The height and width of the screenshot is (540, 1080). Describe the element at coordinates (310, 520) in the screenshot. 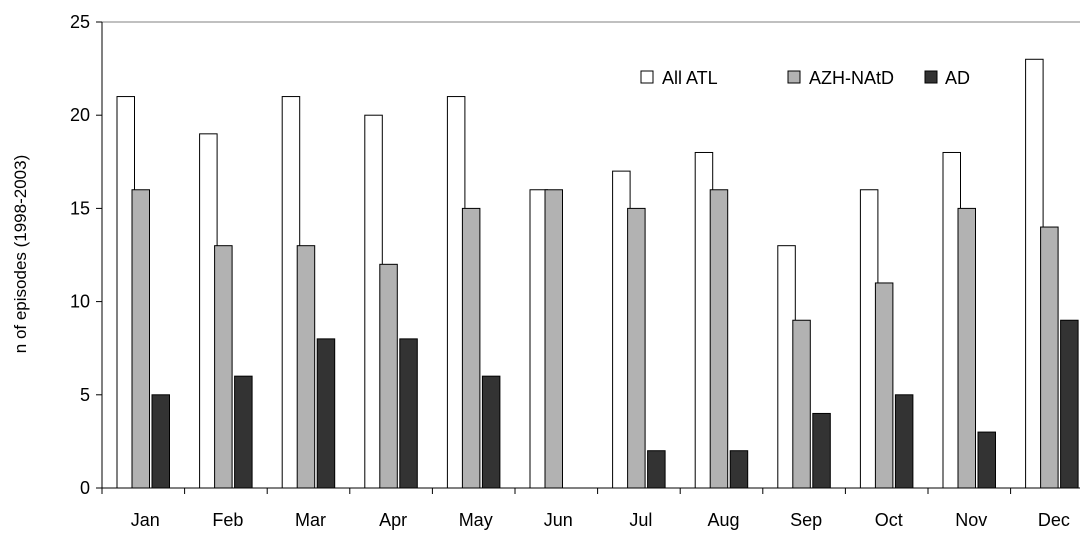

I see `x-tick-label-mar: Mar` at that location.